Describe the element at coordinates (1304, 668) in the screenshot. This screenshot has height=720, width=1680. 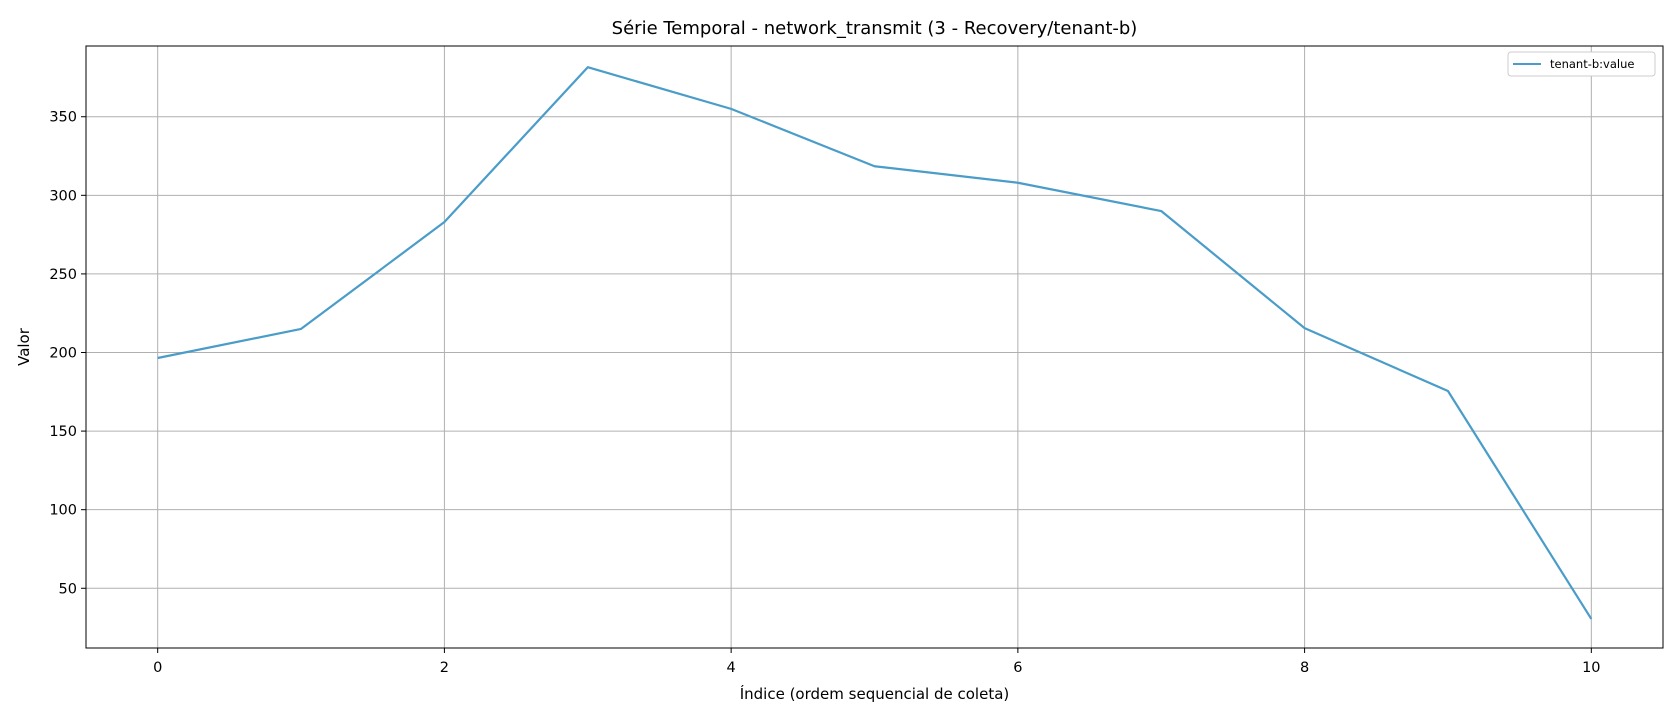
I see `x-tick-label: 8` at that location.